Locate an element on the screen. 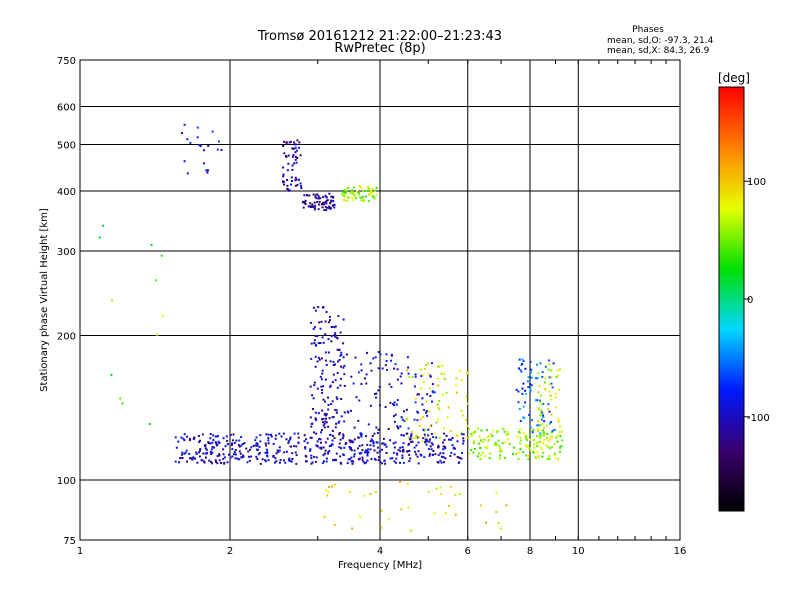  x-tick-label: 6 is located at coordinates (468, 551).